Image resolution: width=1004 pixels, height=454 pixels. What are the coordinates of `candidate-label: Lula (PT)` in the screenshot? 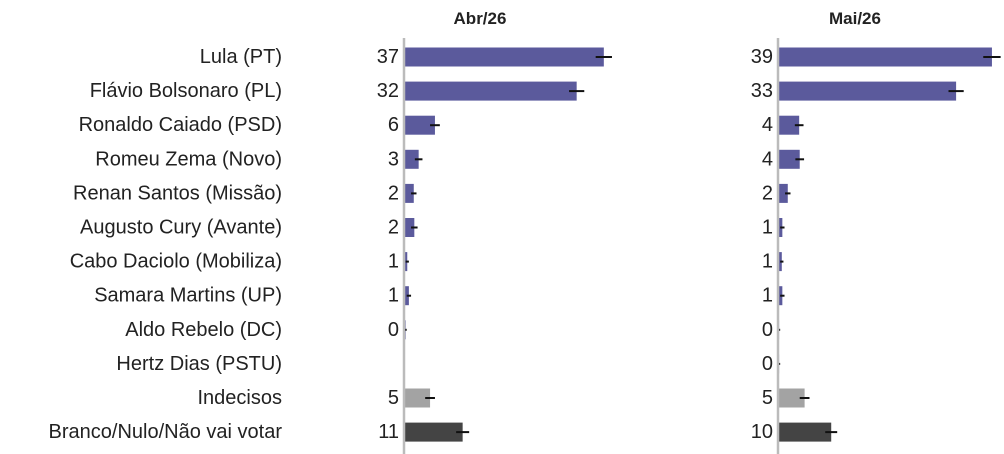 It's located at (241, 57).